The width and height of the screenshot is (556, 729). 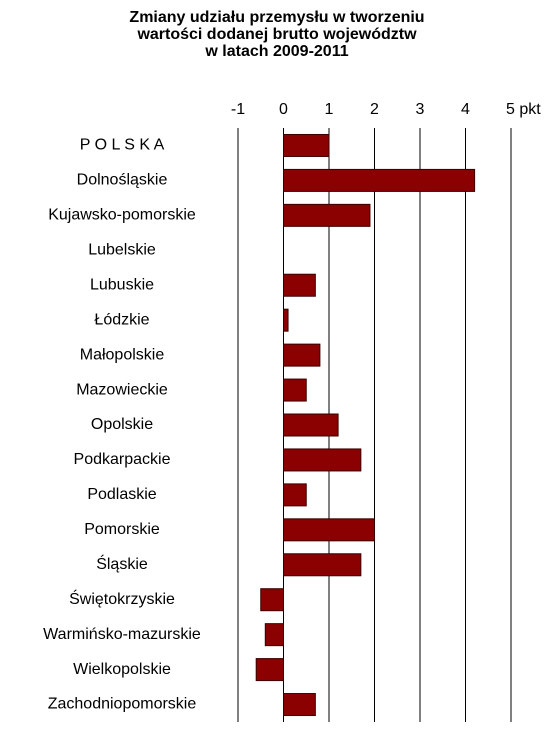 I want to click on y-tick-label: Zachodniopomorskie, so click(x=122, y=704).